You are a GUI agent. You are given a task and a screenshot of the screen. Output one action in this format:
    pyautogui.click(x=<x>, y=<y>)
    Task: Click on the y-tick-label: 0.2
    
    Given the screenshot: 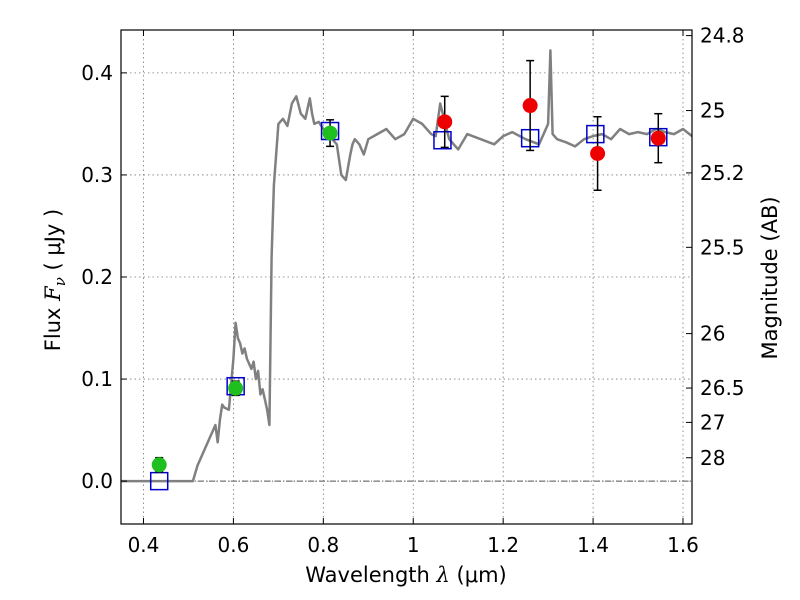 What is the action you would take?
    pyautogui.click(x=97, y=277)
    